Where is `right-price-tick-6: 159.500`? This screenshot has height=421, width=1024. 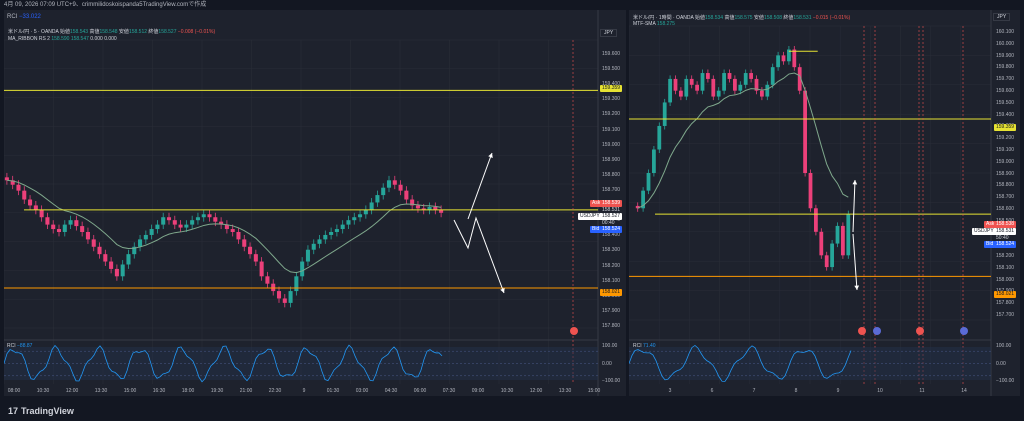 right-price-tick-6: 159.500 is located at coordinates (1005, 102).